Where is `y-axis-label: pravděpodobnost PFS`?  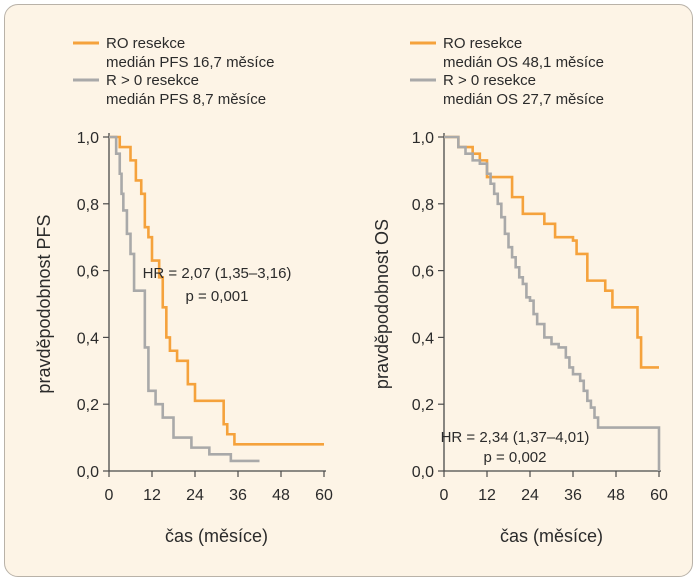
y-axis-label: pravděpodobnost PFS is located at coordinates (44, 303).